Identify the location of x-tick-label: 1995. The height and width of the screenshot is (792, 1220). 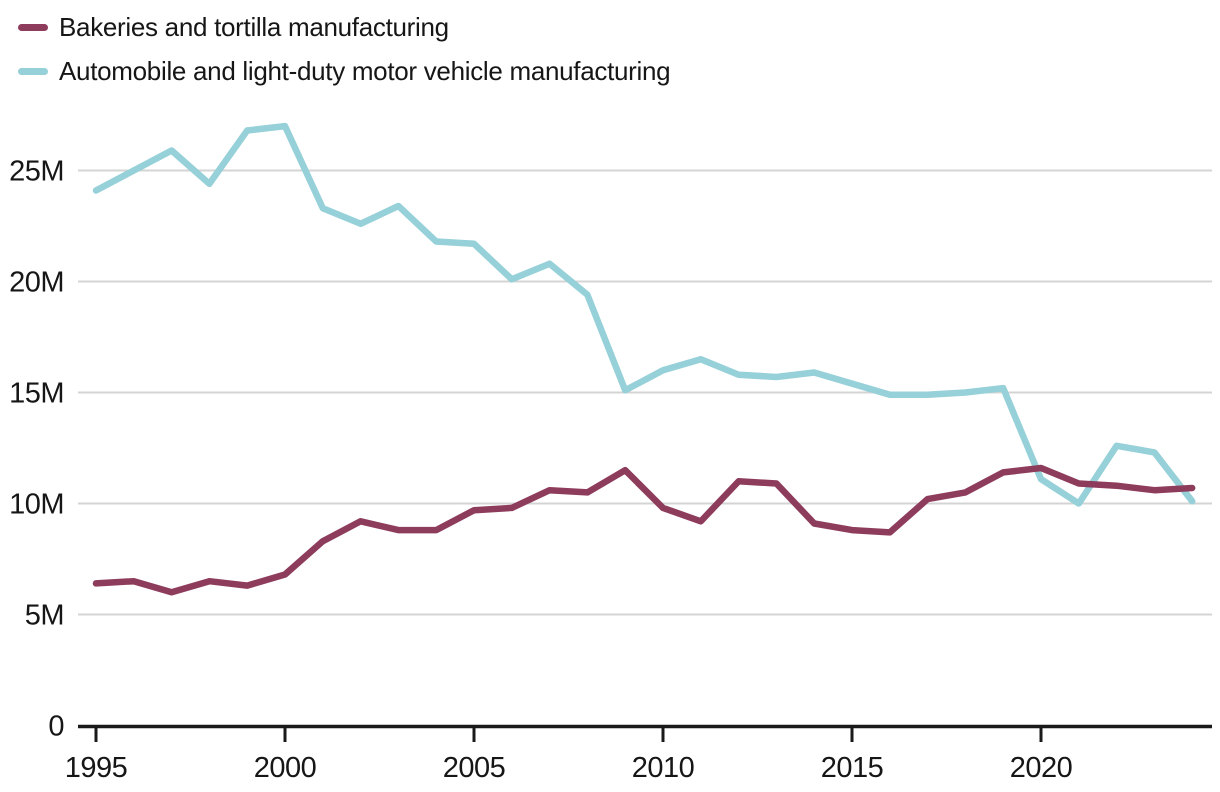
(96, 768).